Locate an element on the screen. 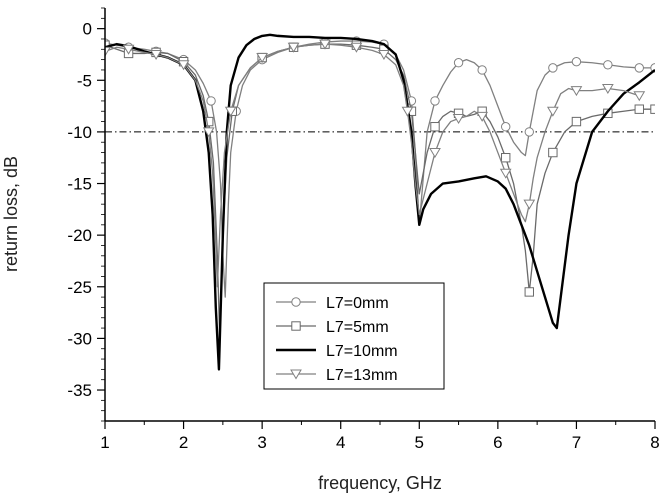 The height and width of the screenshot is (498, 660). y-tick-label: -15 is located at coordinates (79, 184).